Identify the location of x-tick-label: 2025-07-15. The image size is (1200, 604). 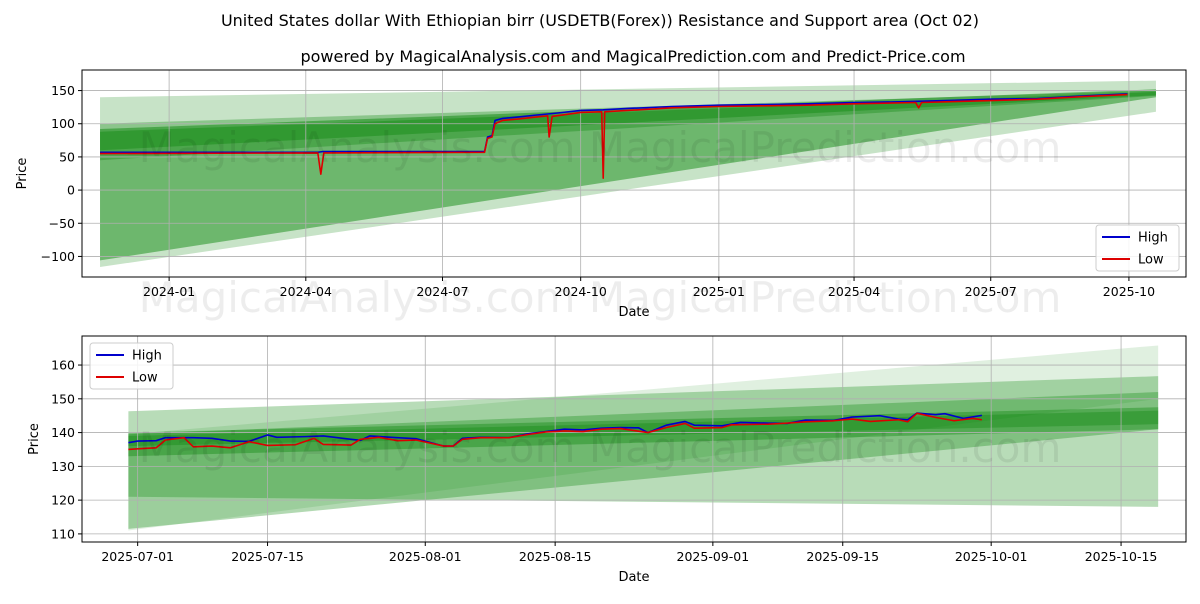
(267, 556).